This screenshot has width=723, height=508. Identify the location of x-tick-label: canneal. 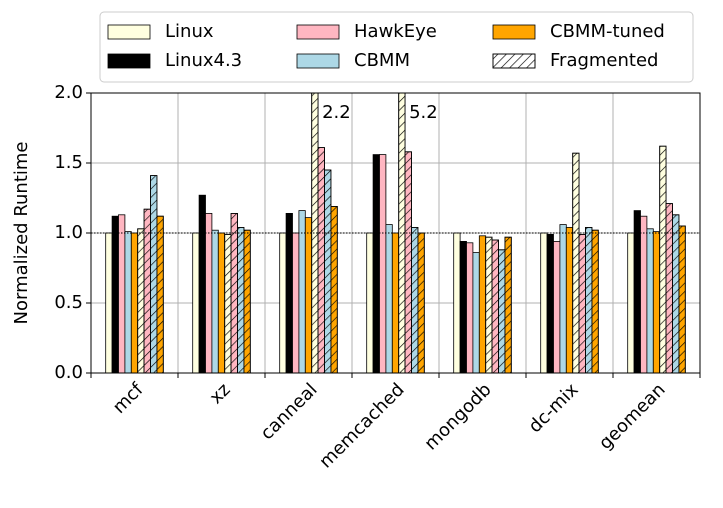
(289, 411).